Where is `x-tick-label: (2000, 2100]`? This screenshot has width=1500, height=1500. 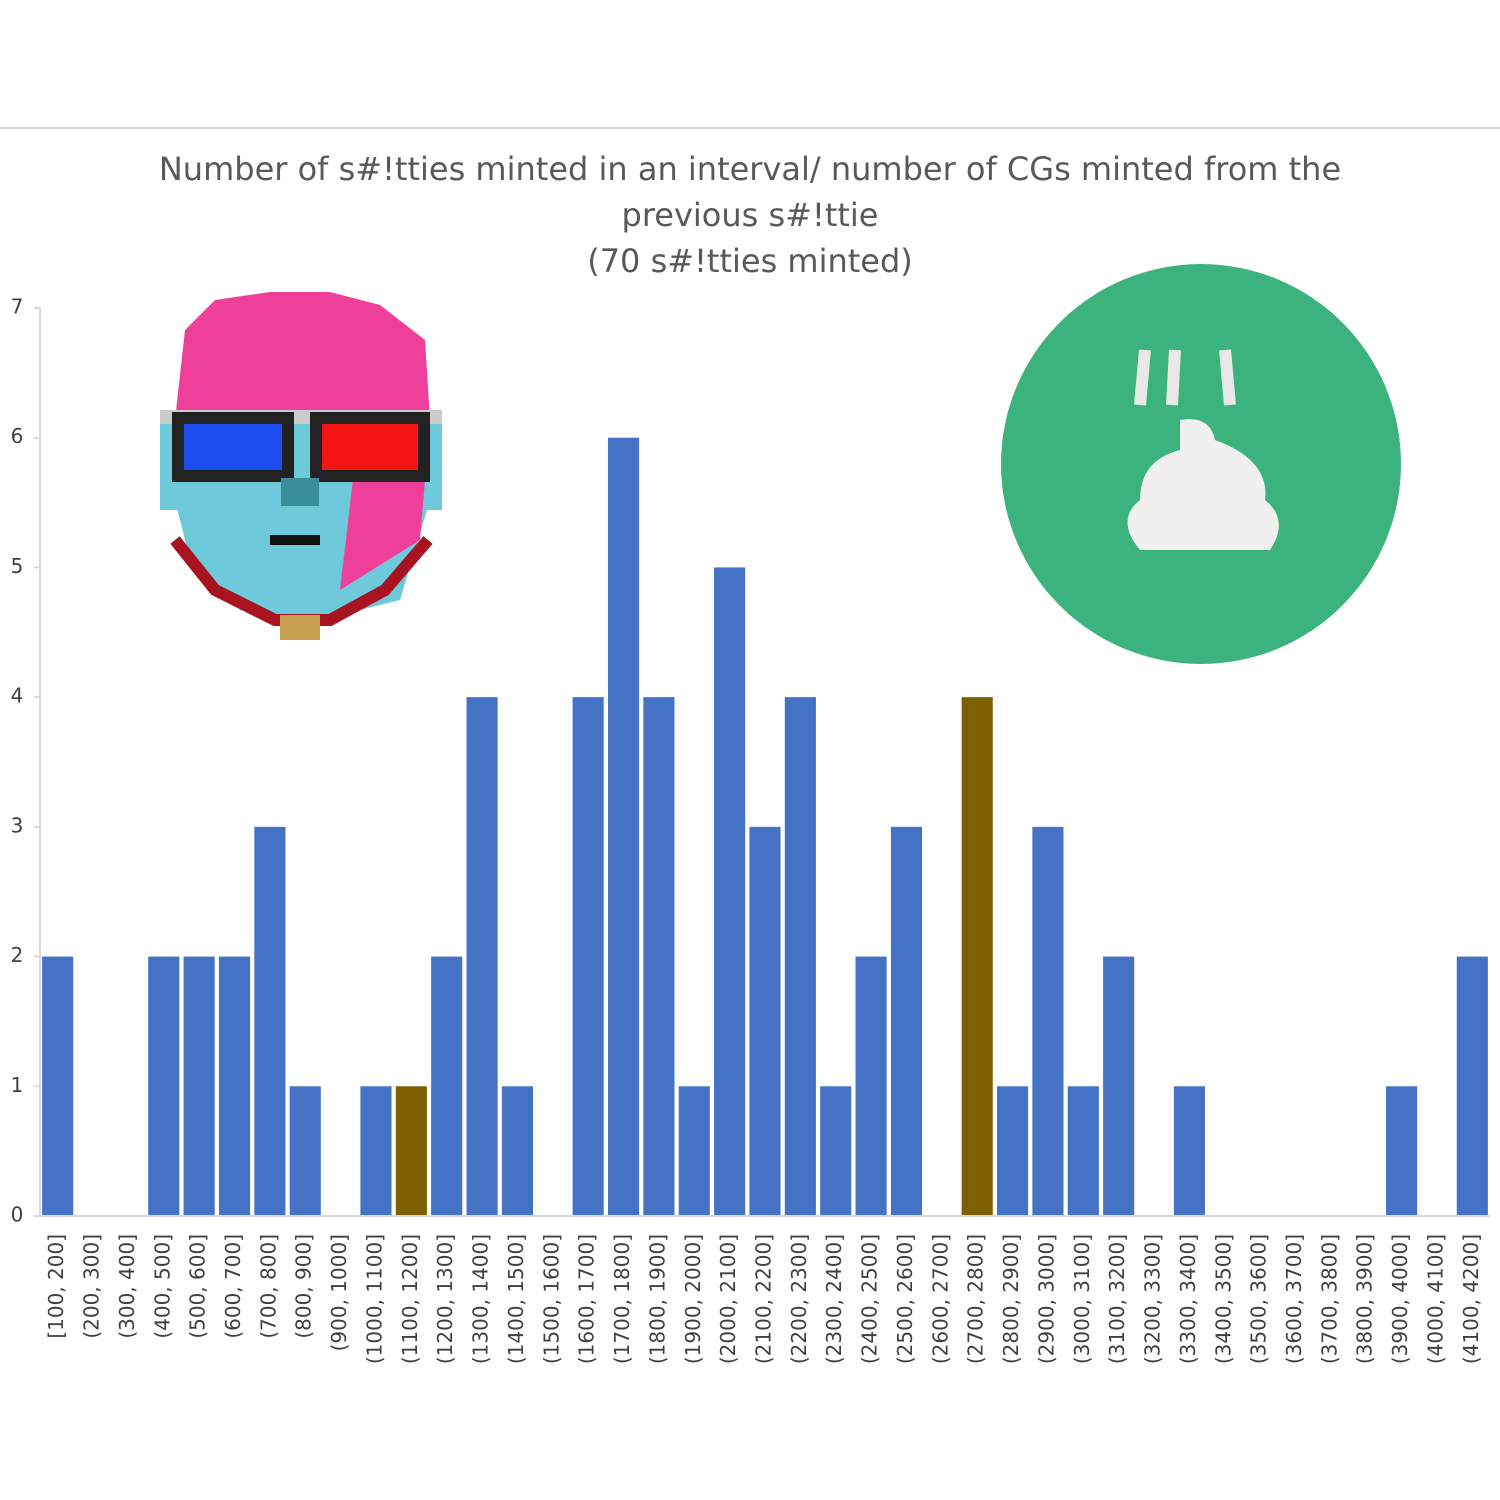 x-tick-label: (2000, 2100] is located at coordinates (728, 1299).